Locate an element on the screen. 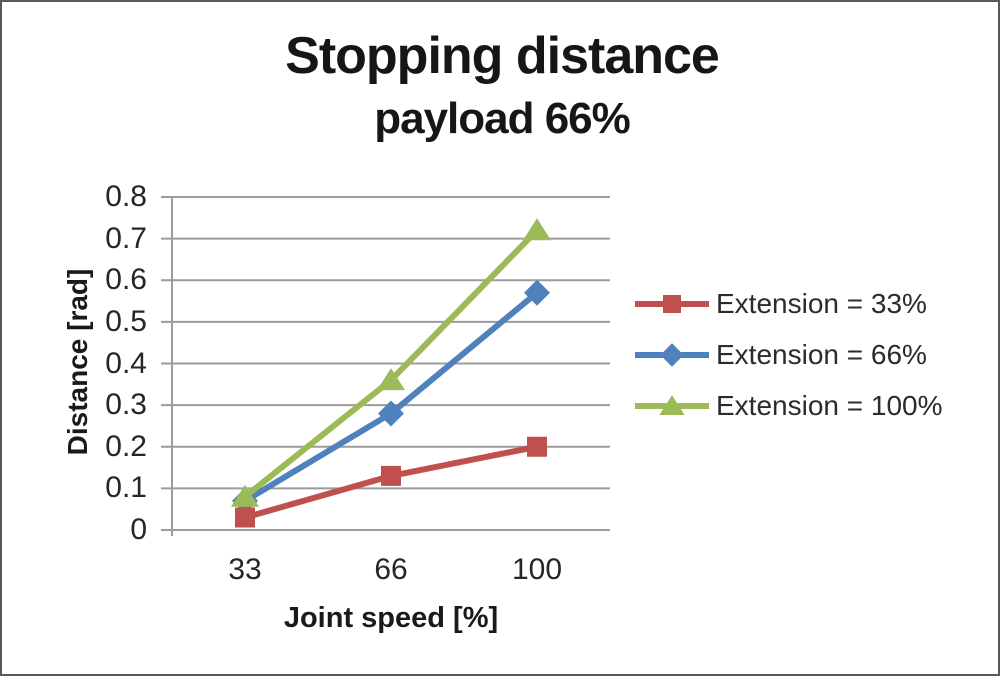  chart-title: Stopping distance is located at coordinates (502, 56).